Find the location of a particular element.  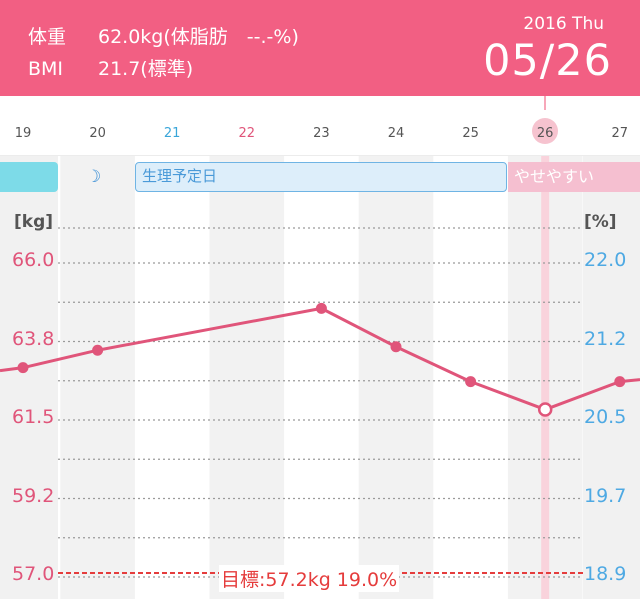

period-expected-bar: 生理予定日 is located at coordinates (321, 177).